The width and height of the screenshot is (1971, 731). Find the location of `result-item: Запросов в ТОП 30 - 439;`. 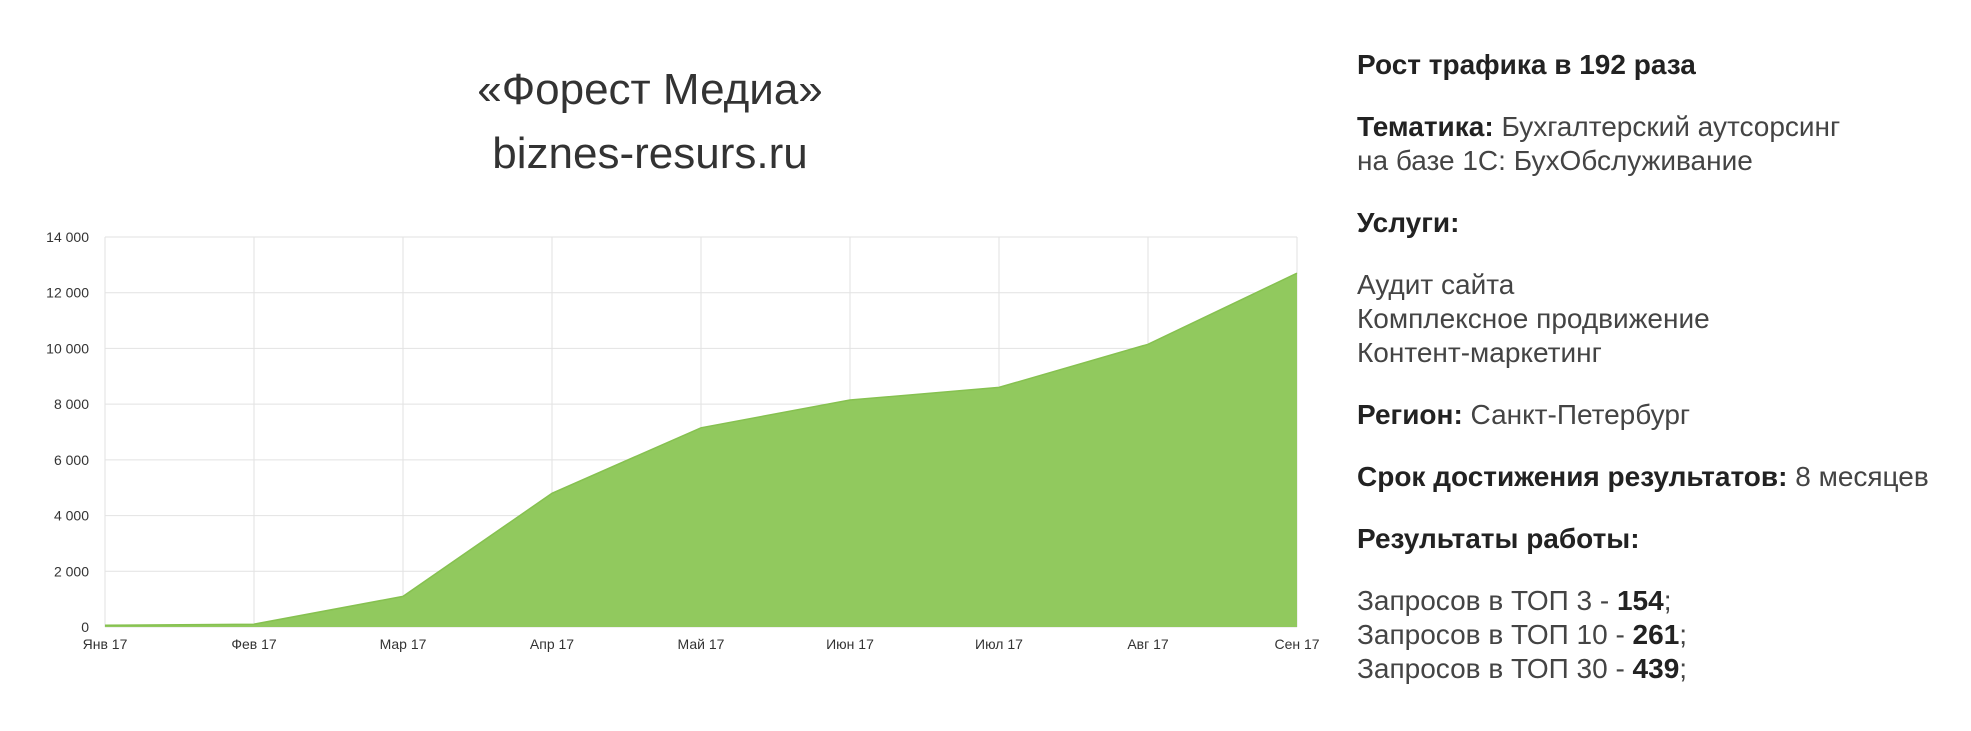

result-item: Запросов в ТОП 30 - 439; is located at coordinates (1657, 669).